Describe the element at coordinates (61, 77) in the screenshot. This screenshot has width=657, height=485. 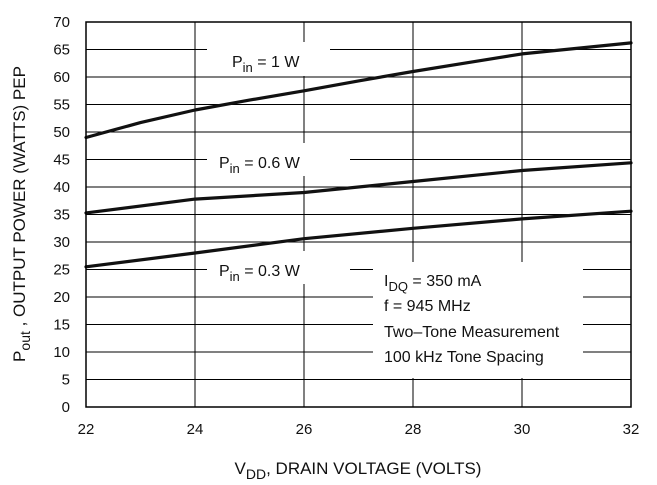
I see `y-tick-label: 60` at that location.